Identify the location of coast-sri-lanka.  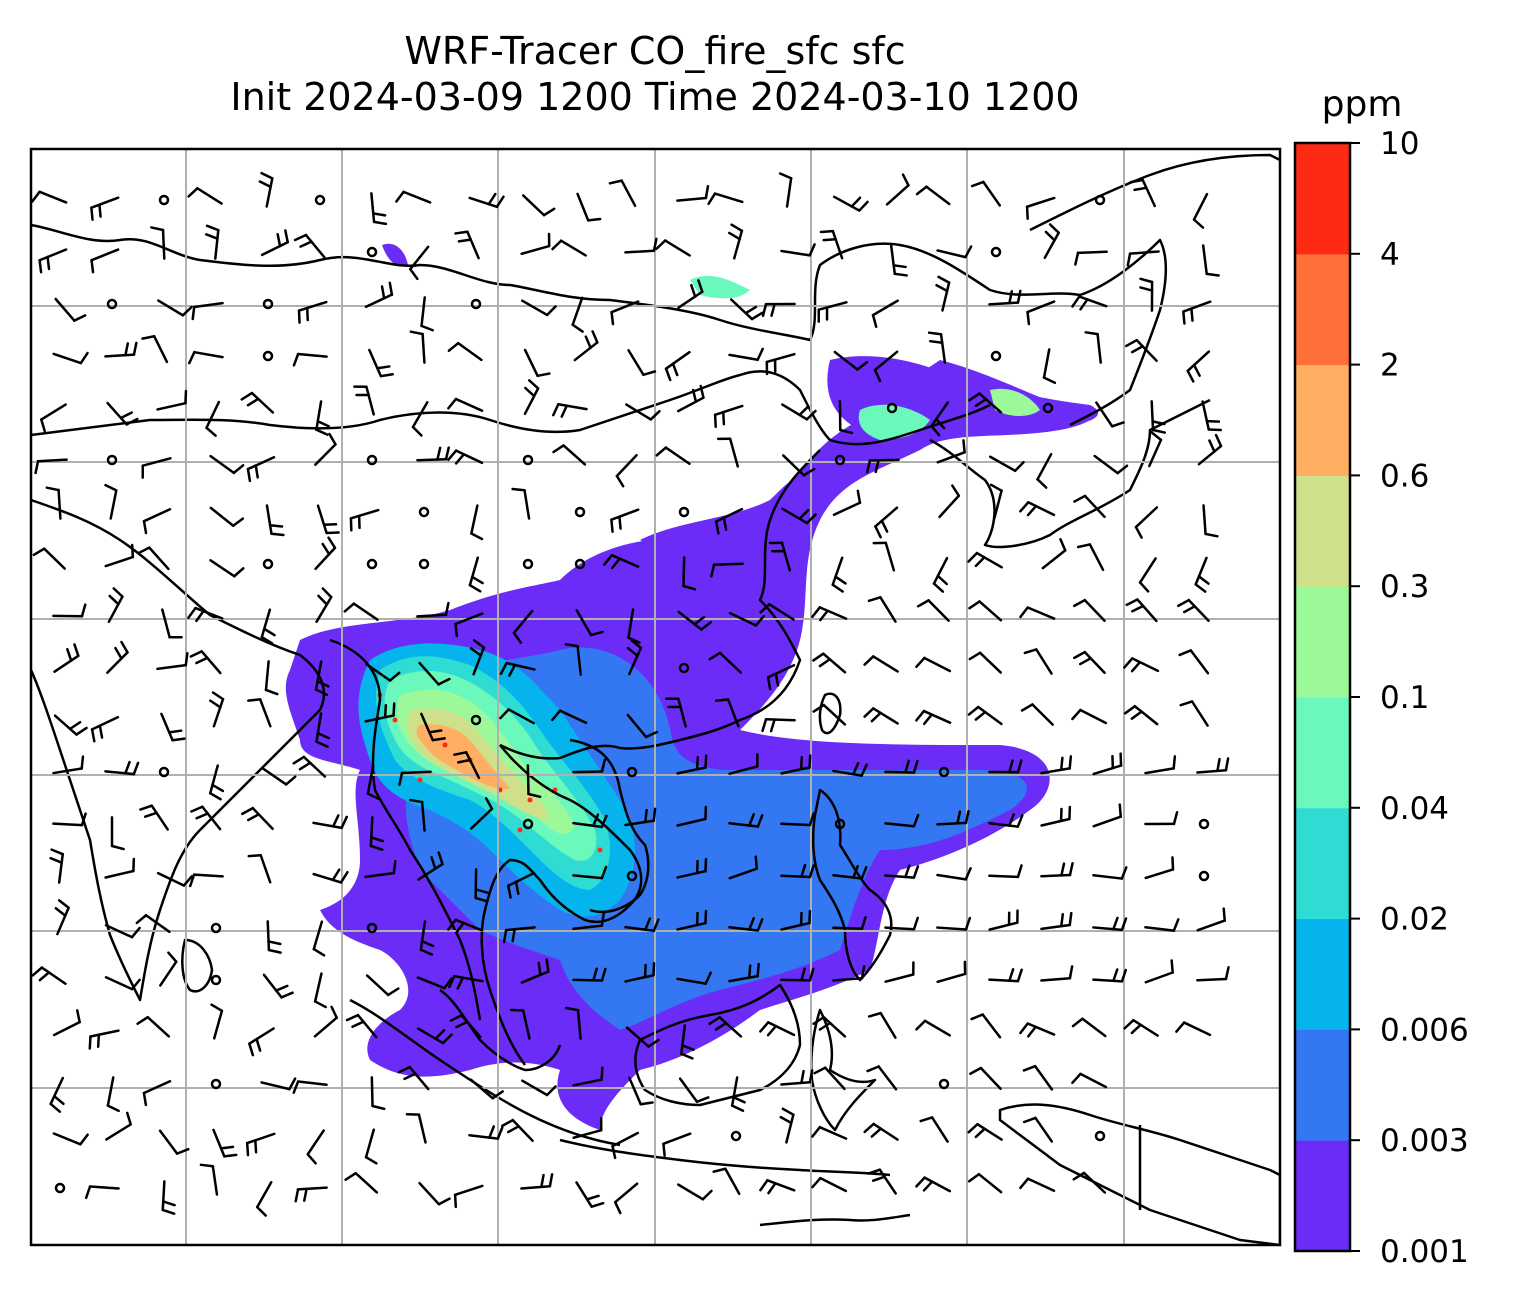
(197, 965).